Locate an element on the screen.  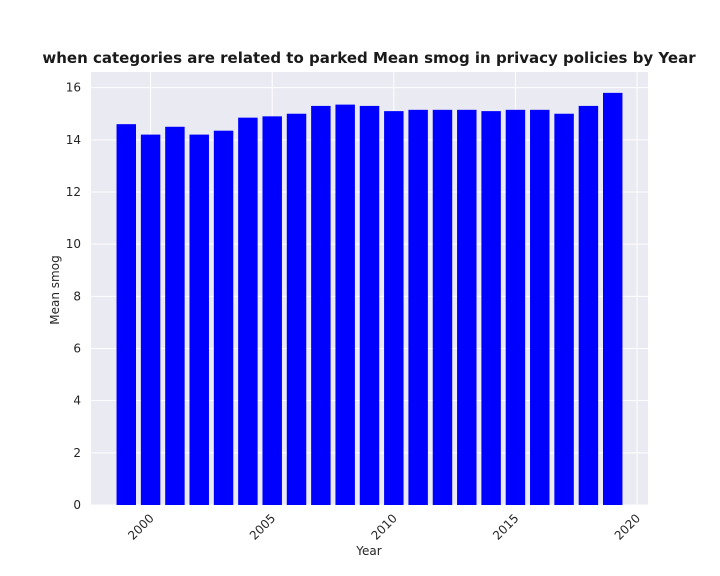
x-tick-label: 2000 is located at coordinates (140, 526).